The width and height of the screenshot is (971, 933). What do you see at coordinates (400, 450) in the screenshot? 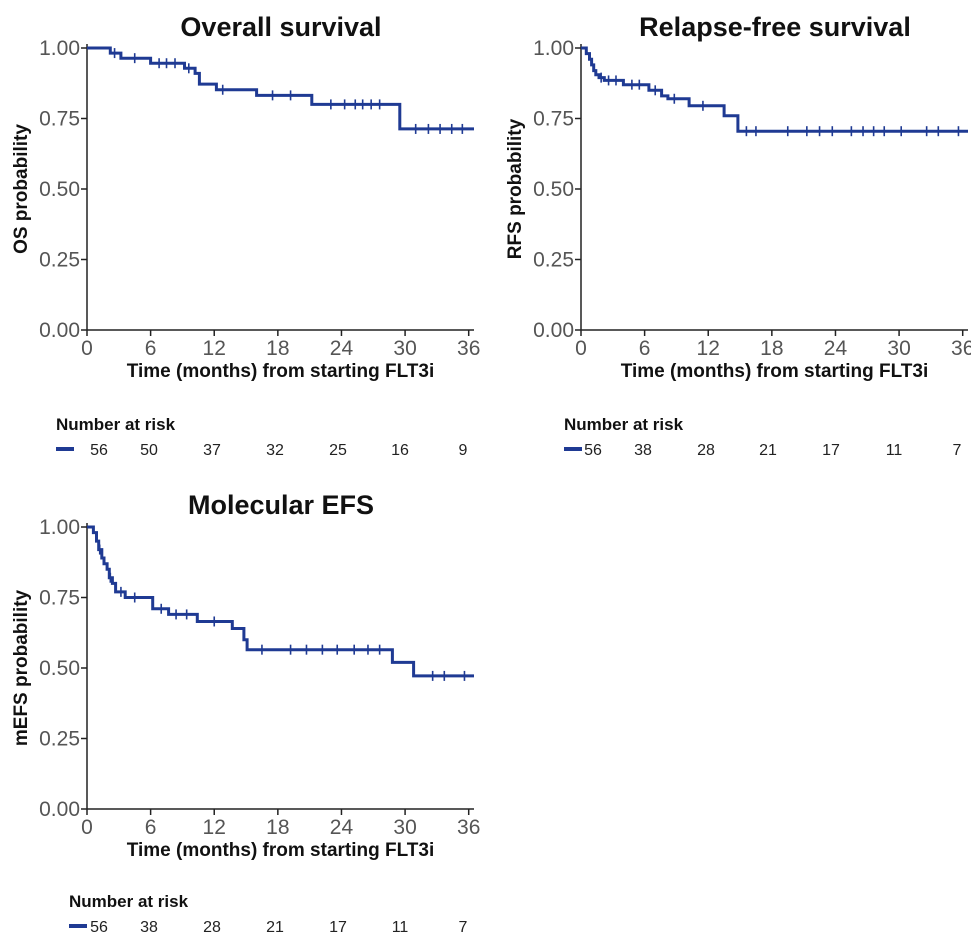
I see `risk-count: 16` at bounding box center [400, 450].